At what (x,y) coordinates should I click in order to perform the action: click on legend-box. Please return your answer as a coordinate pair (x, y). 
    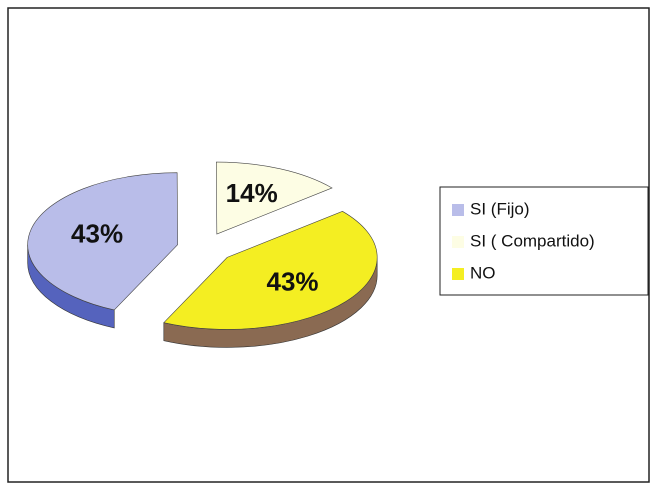
    Looking at the image, I should click on (544, 241).